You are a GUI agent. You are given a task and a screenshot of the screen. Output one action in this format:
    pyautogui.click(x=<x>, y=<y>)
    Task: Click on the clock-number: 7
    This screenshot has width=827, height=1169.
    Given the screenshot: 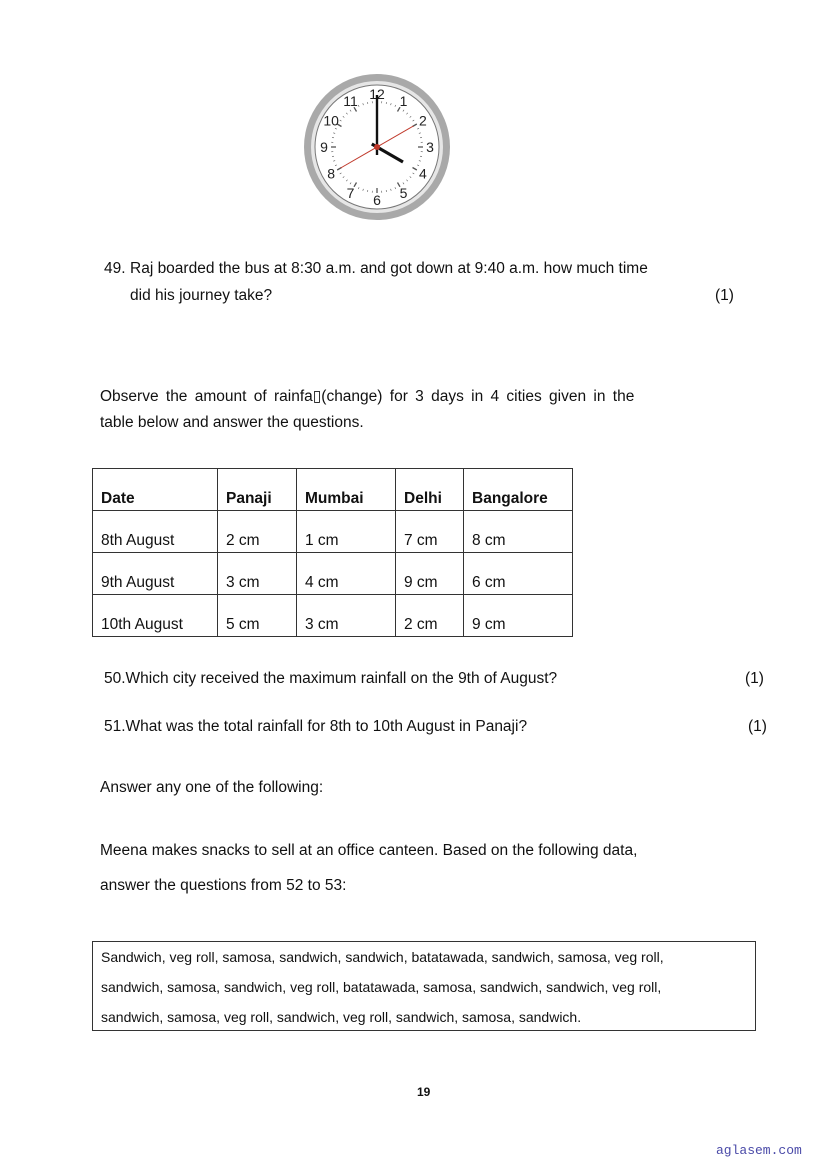 What is the action you would take?
    pyautogui.click(x=351, y=193)
    